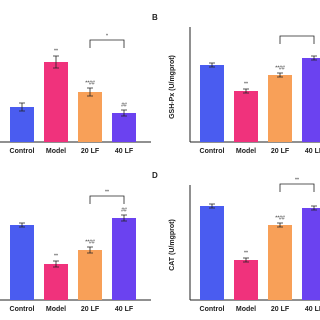 This screenshot has width=320, height=320. I want to click on y-axis-label: GSH-Px (U/mgprot), so click(172, 87).